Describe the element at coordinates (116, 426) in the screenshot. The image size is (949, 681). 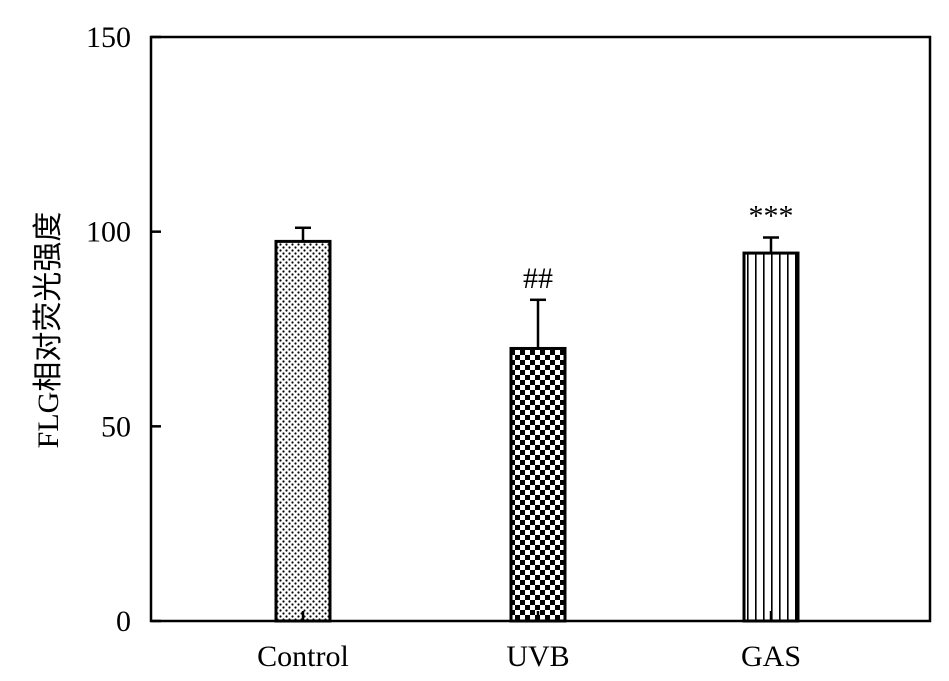
I see `y-tick-label-1: 50` at that location.